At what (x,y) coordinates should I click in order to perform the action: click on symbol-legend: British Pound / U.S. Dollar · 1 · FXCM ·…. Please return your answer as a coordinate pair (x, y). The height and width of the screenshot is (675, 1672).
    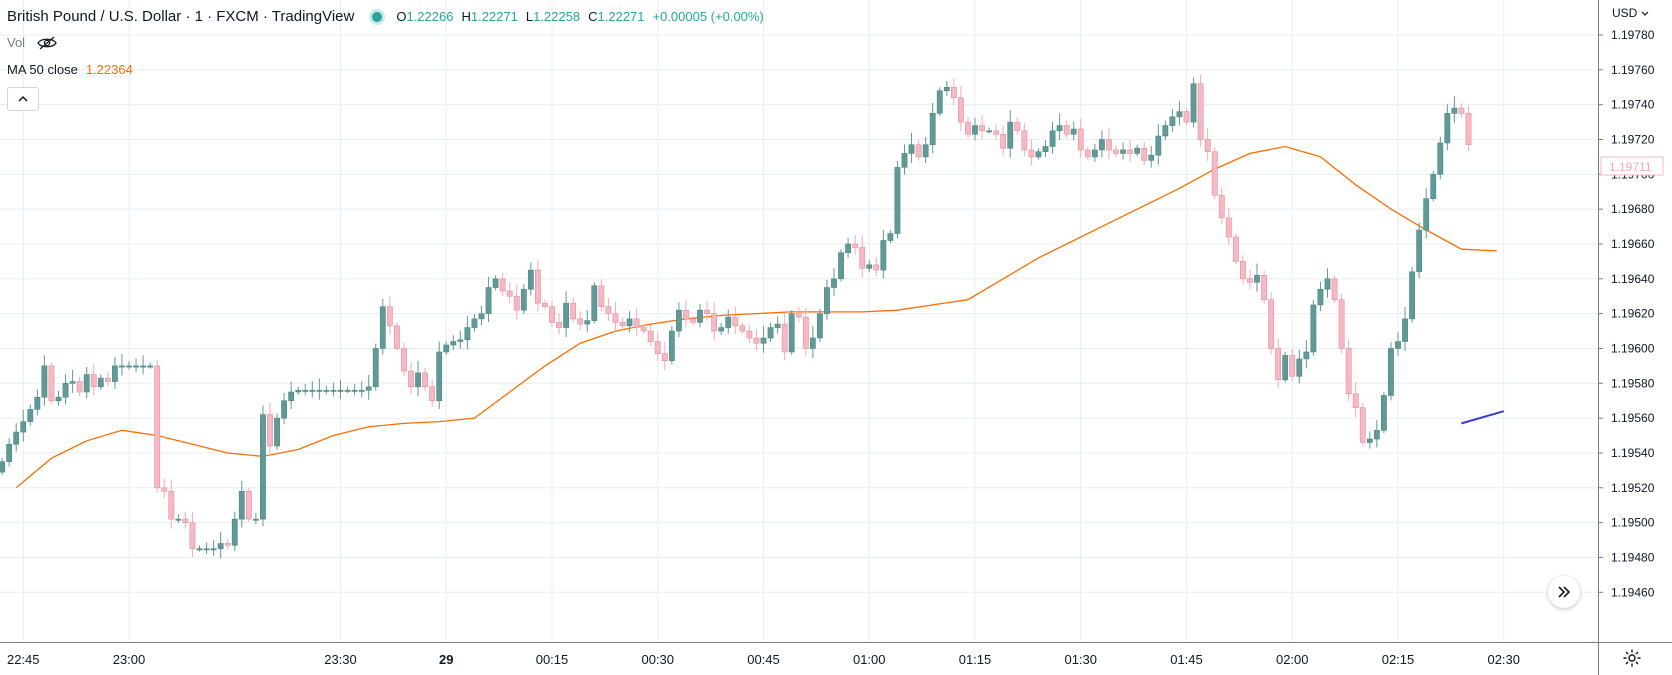
    Looking at the image, I should click on (385, 16).